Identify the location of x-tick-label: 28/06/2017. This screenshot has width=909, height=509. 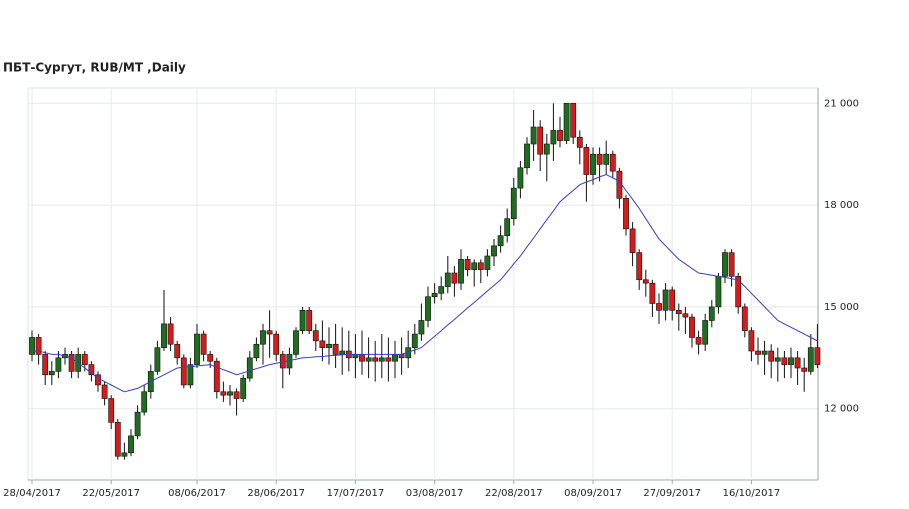
(276, 493).